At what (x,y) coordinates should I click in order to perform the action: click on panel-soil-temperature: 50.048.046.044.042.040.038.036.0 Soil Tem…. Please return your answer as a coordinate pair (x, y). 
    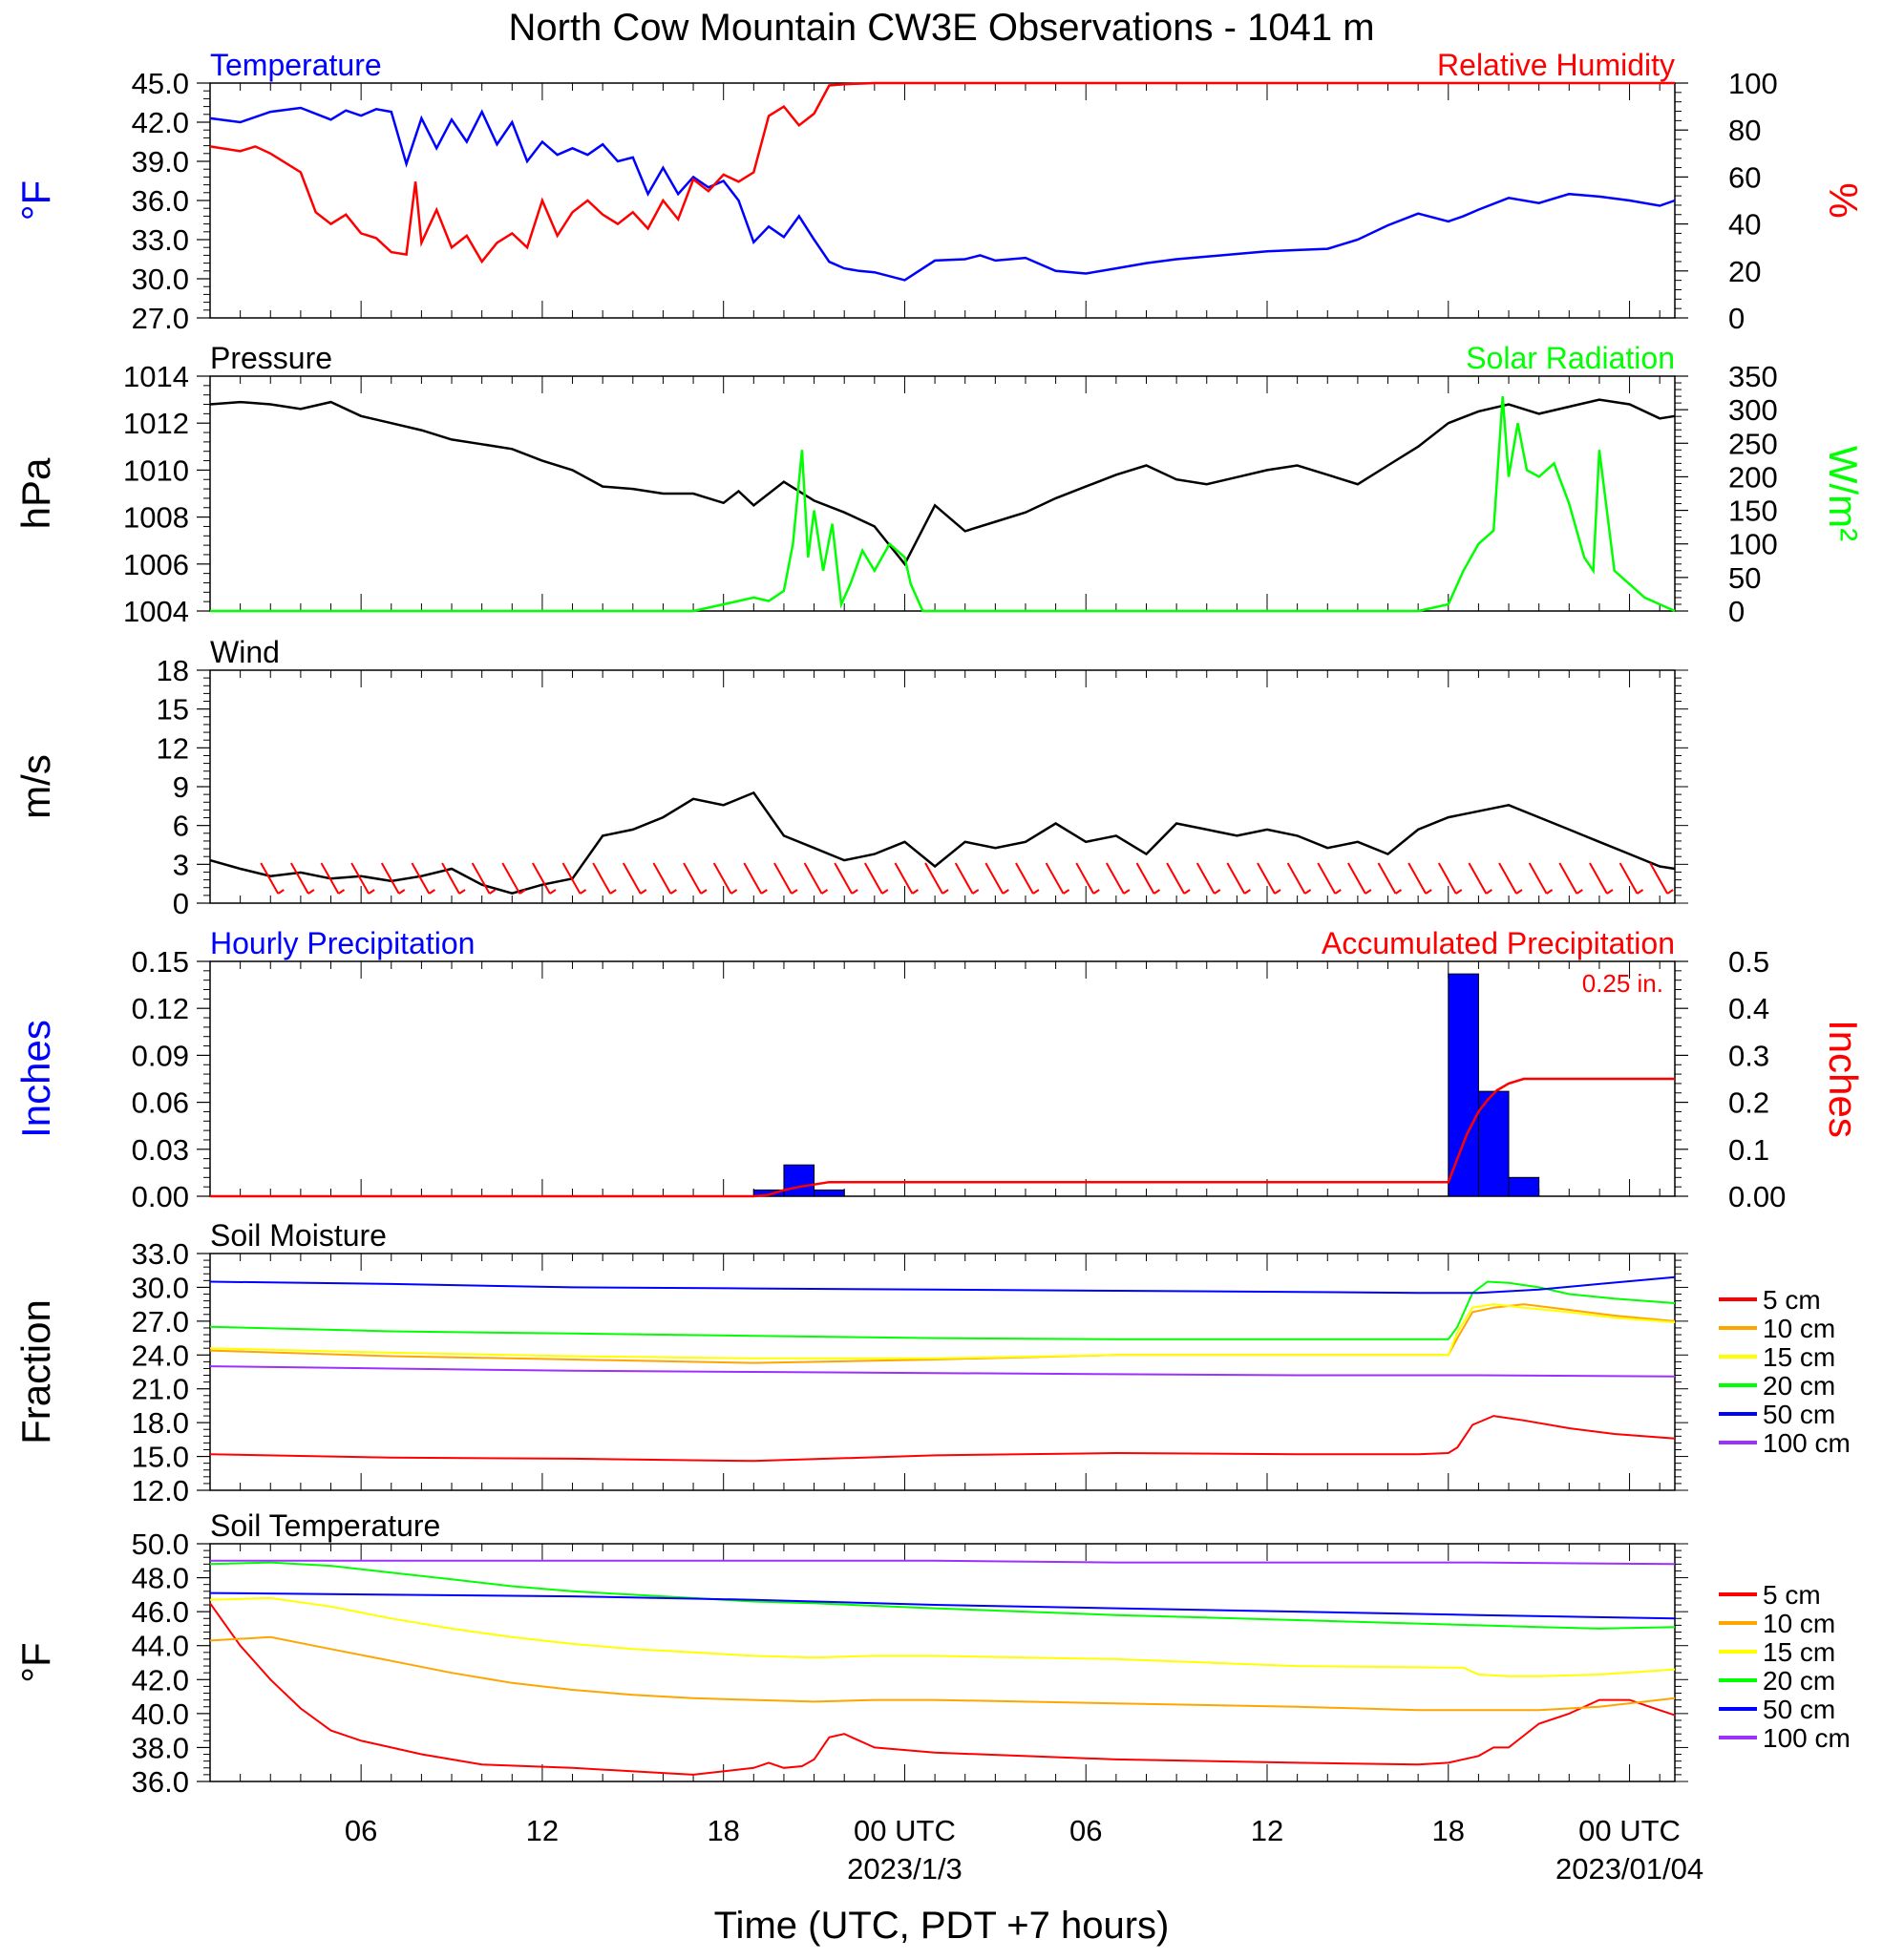
    Looking at the image, I should click on (932, 1653).